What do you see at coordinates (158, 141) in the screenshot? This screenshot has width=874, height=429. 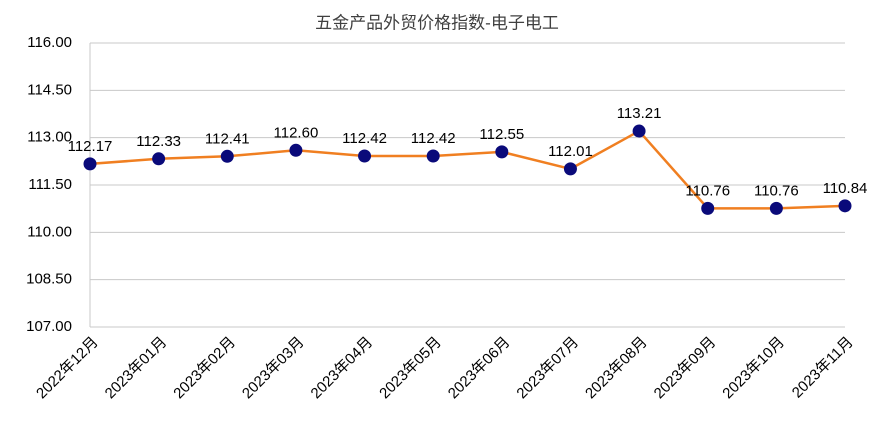 I see `data-label: 112.33` at bounding box center [158, 141].